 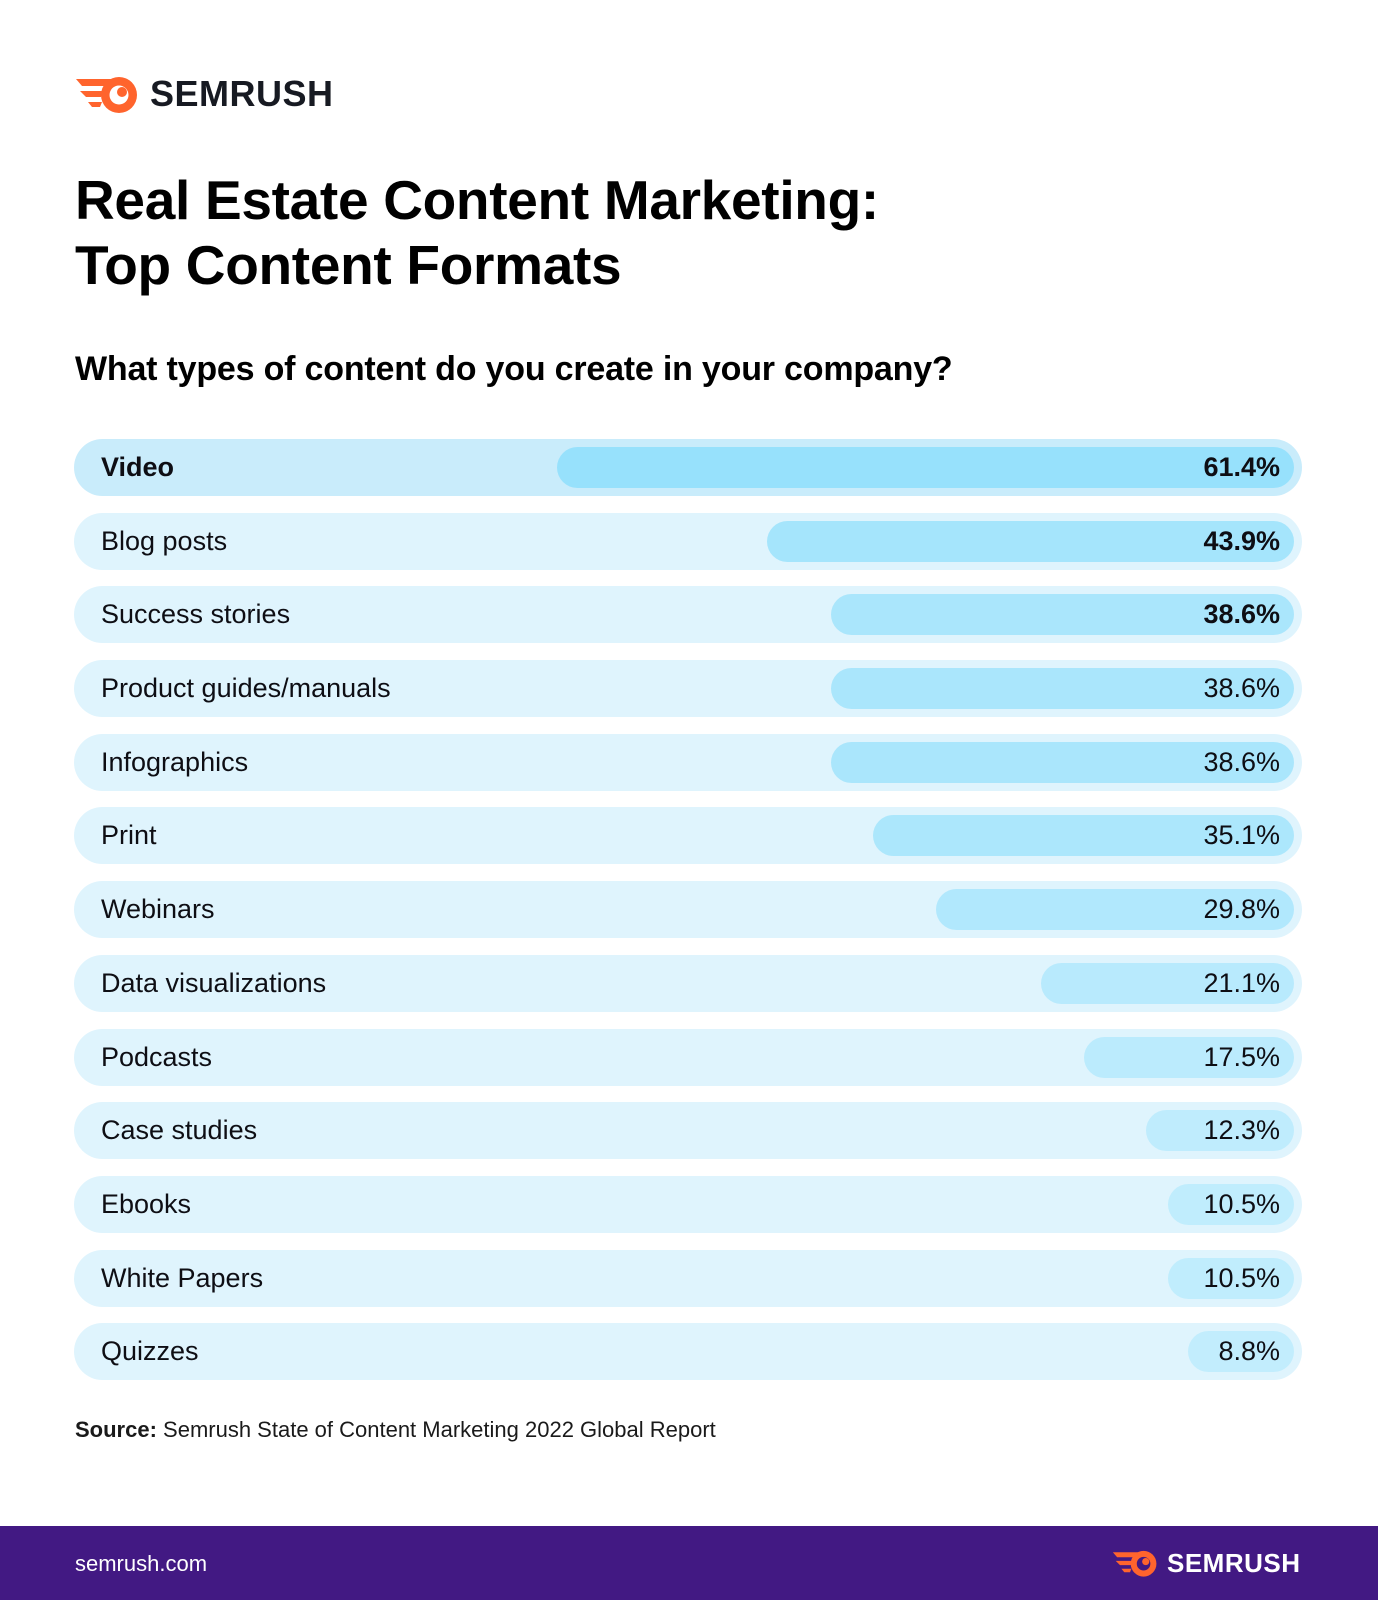 What do you see at coordinates (1249, 1351) in the screenshot?
I see `bar-value-label: 8.8%` at bounding box center [1249, 1351].